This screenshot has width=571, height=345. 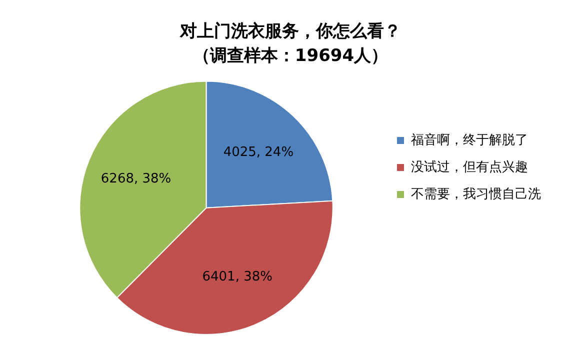 What do you see at coordinates (476, 194) in the screenshot?
I see `legend-label: 不需要，我习惯自己洗` at bounding box center [476, 194].